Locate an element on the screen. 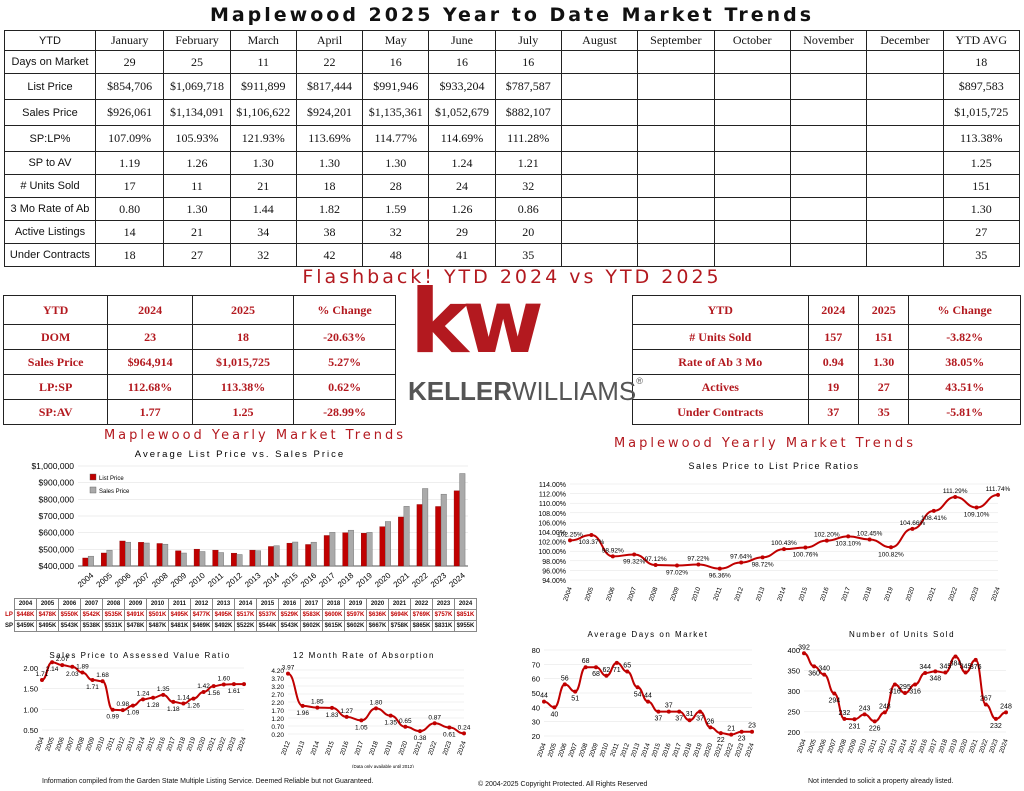  bar-chart-title: Average List Price vs. Sales Price is located at coordinates (240, 454).